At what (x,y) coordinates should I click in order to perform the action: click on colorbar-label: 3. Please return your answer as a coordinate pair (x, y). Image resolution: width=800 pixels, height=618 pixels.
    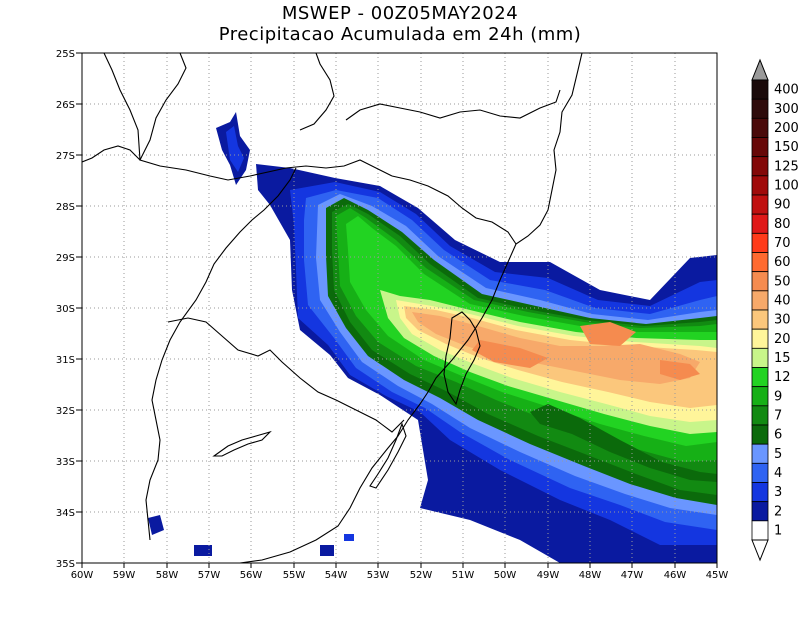
    Looking at the image, I should click on (778, 492).